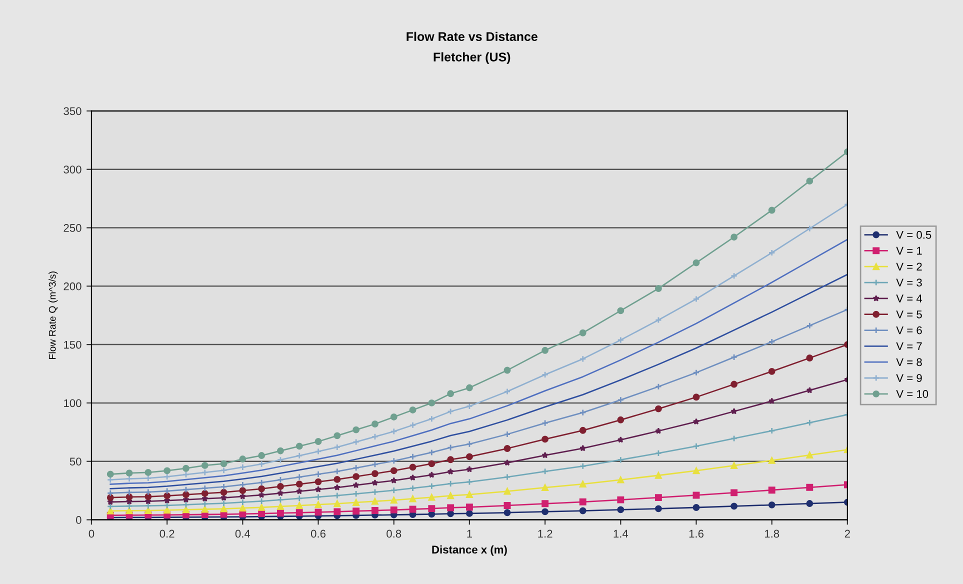  What do you see at coordinates (73, 228) in the screenshot?
I see `y-tick-label: 250` at bounding box center [73, 228].